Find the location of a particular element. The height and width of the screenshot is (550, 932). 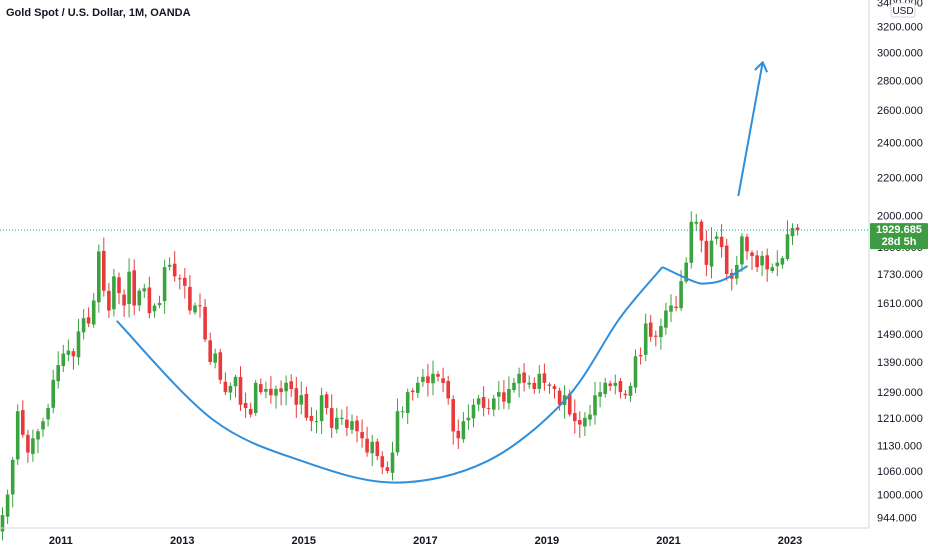

handle-curve is located at coordinates (704, 275).